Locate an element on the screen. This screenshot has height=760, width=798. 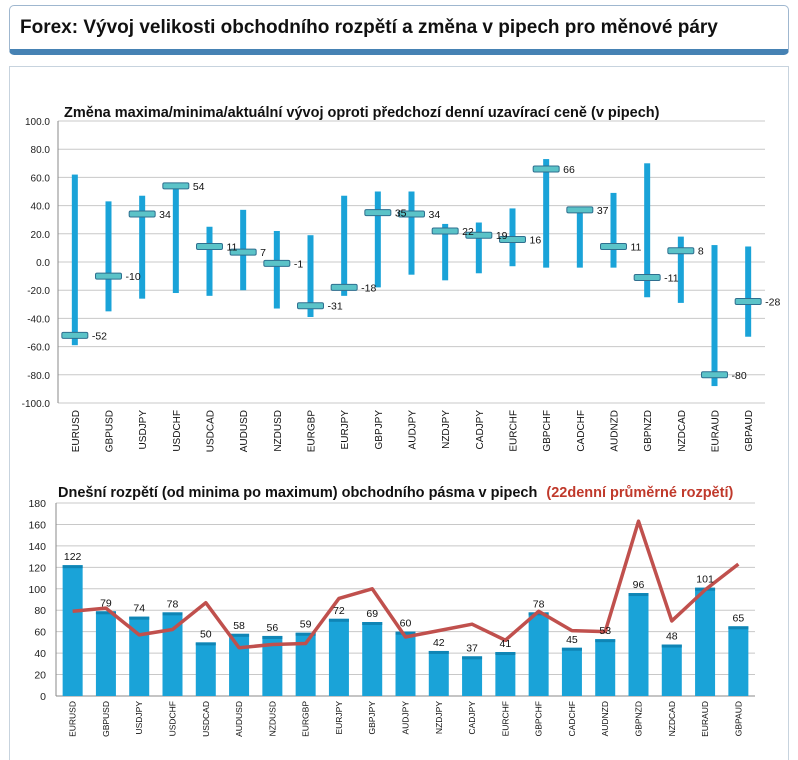
chart2-average-line is located at coordinates (406, 584).